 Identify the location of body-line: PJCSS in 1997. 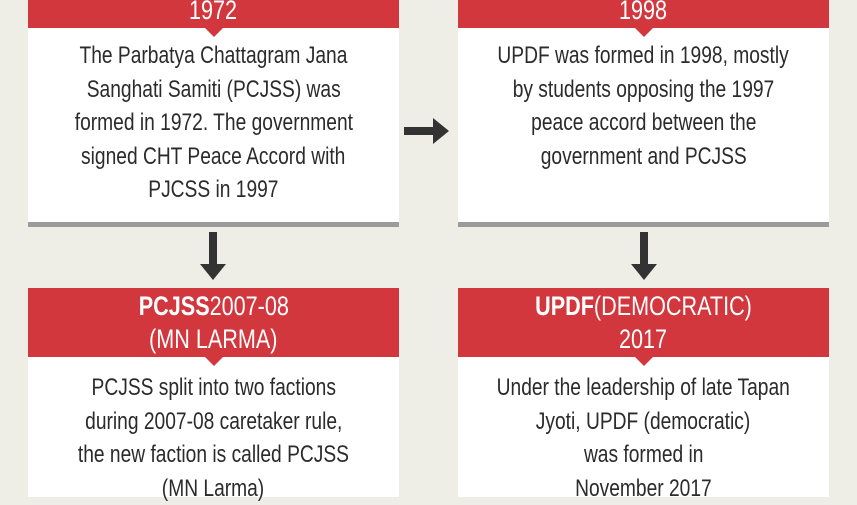
(213, 190).